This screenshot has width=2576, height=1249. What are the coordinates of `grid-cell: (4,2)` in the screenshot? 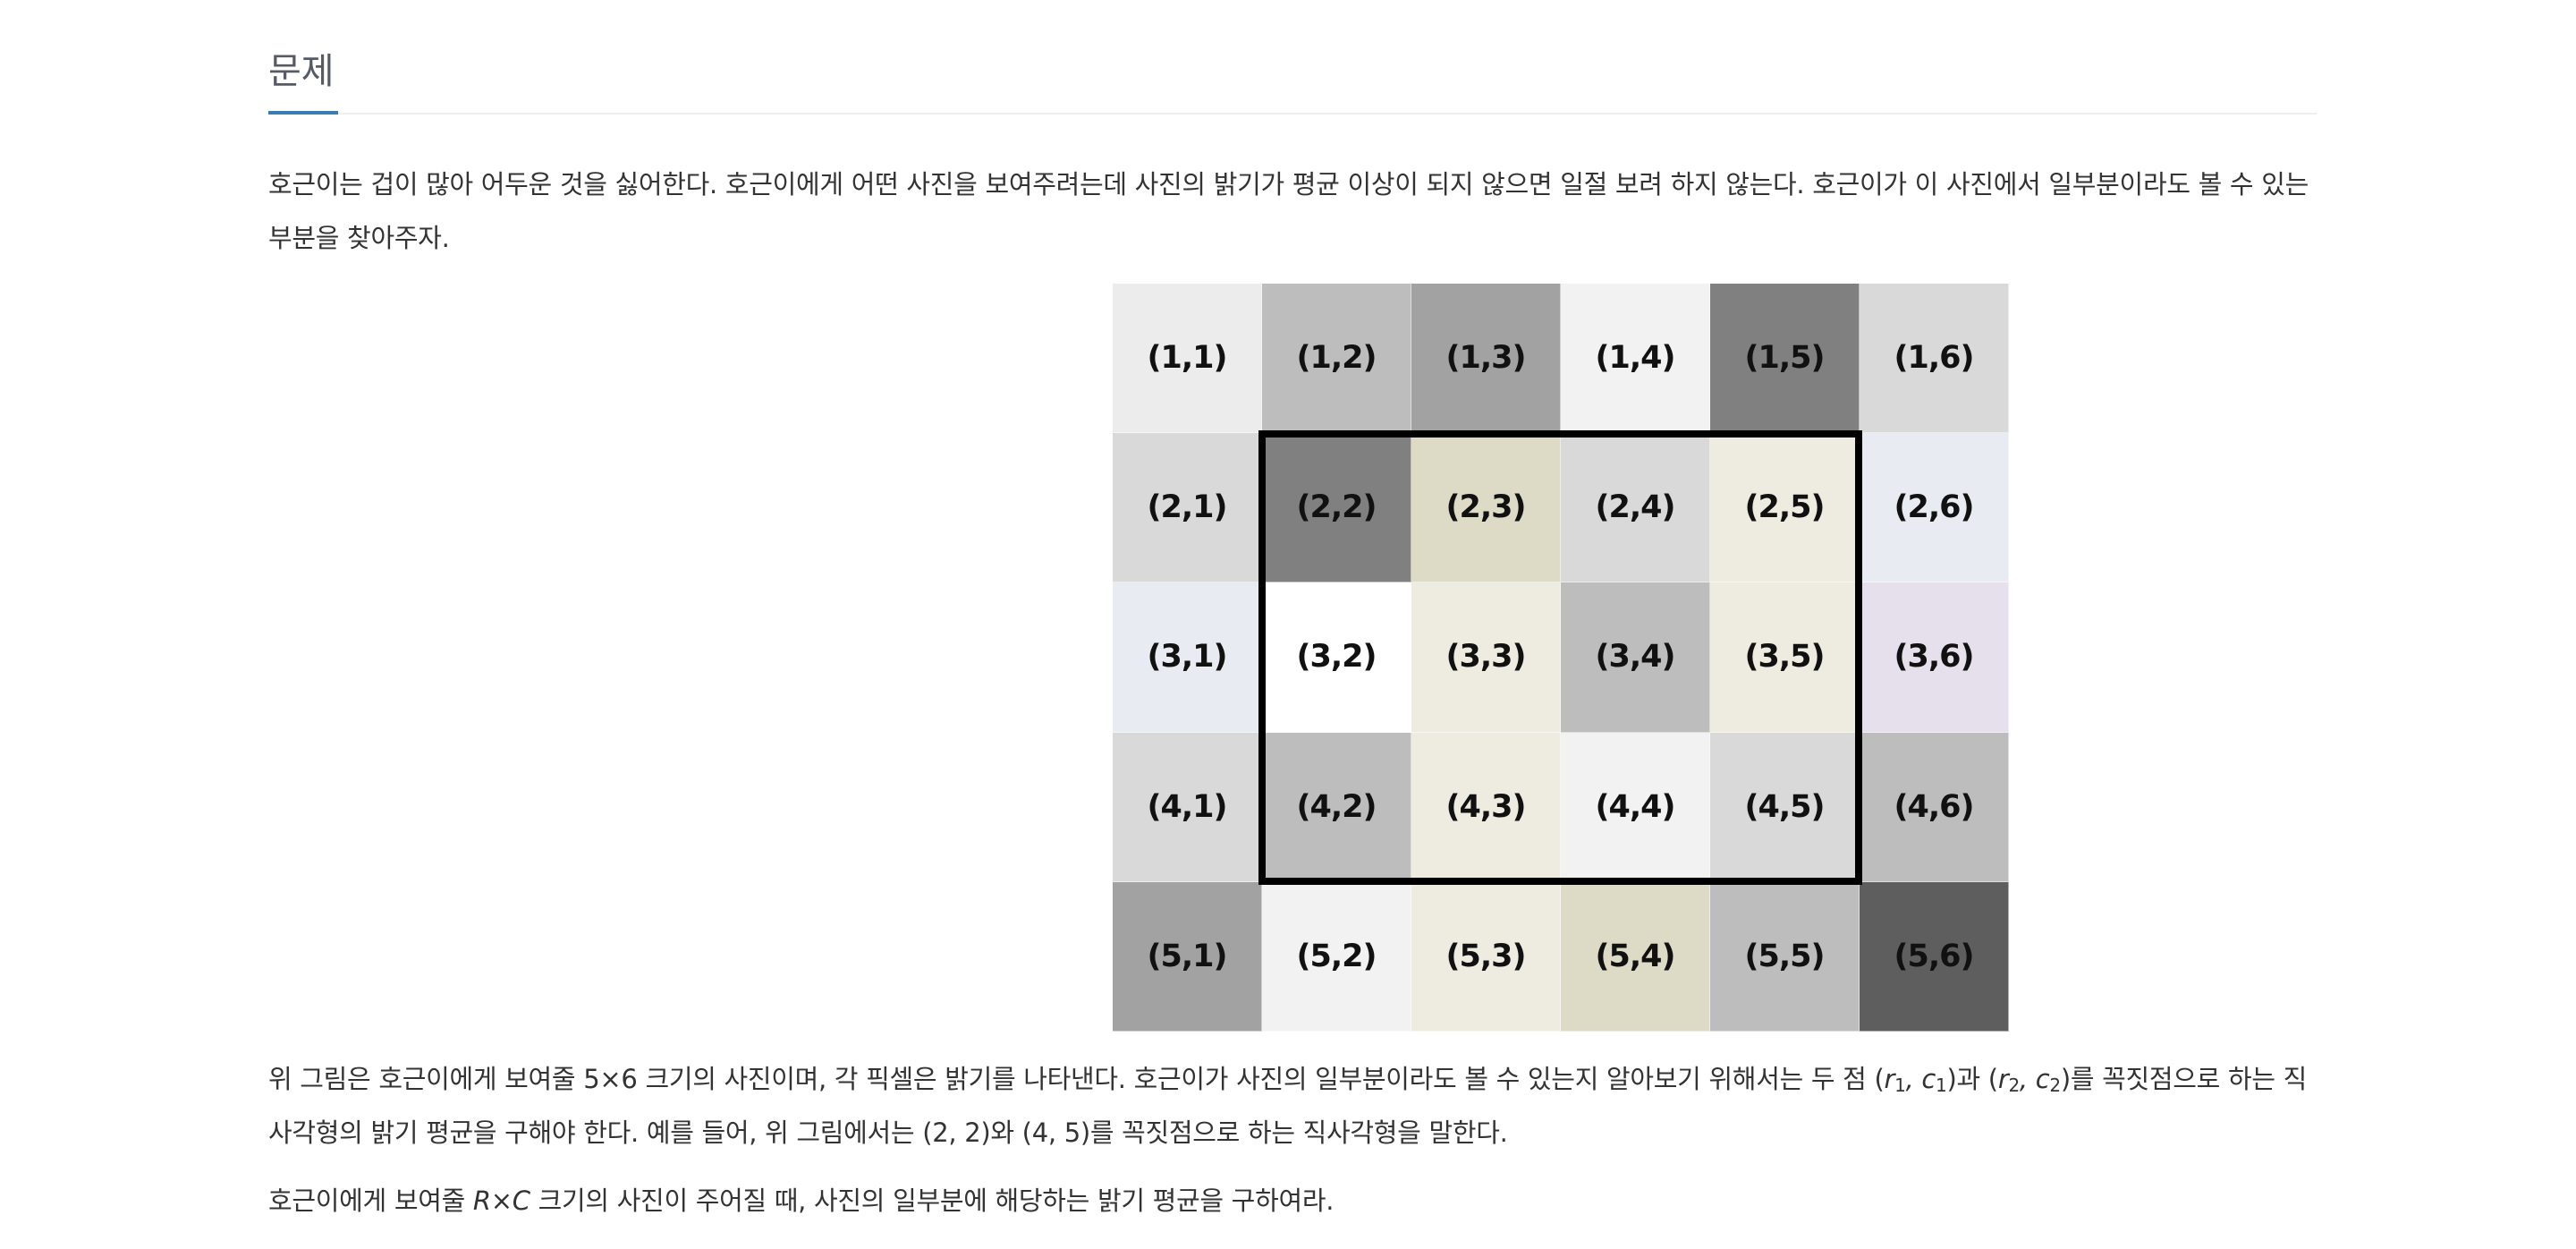 It's located at (1336, 807).